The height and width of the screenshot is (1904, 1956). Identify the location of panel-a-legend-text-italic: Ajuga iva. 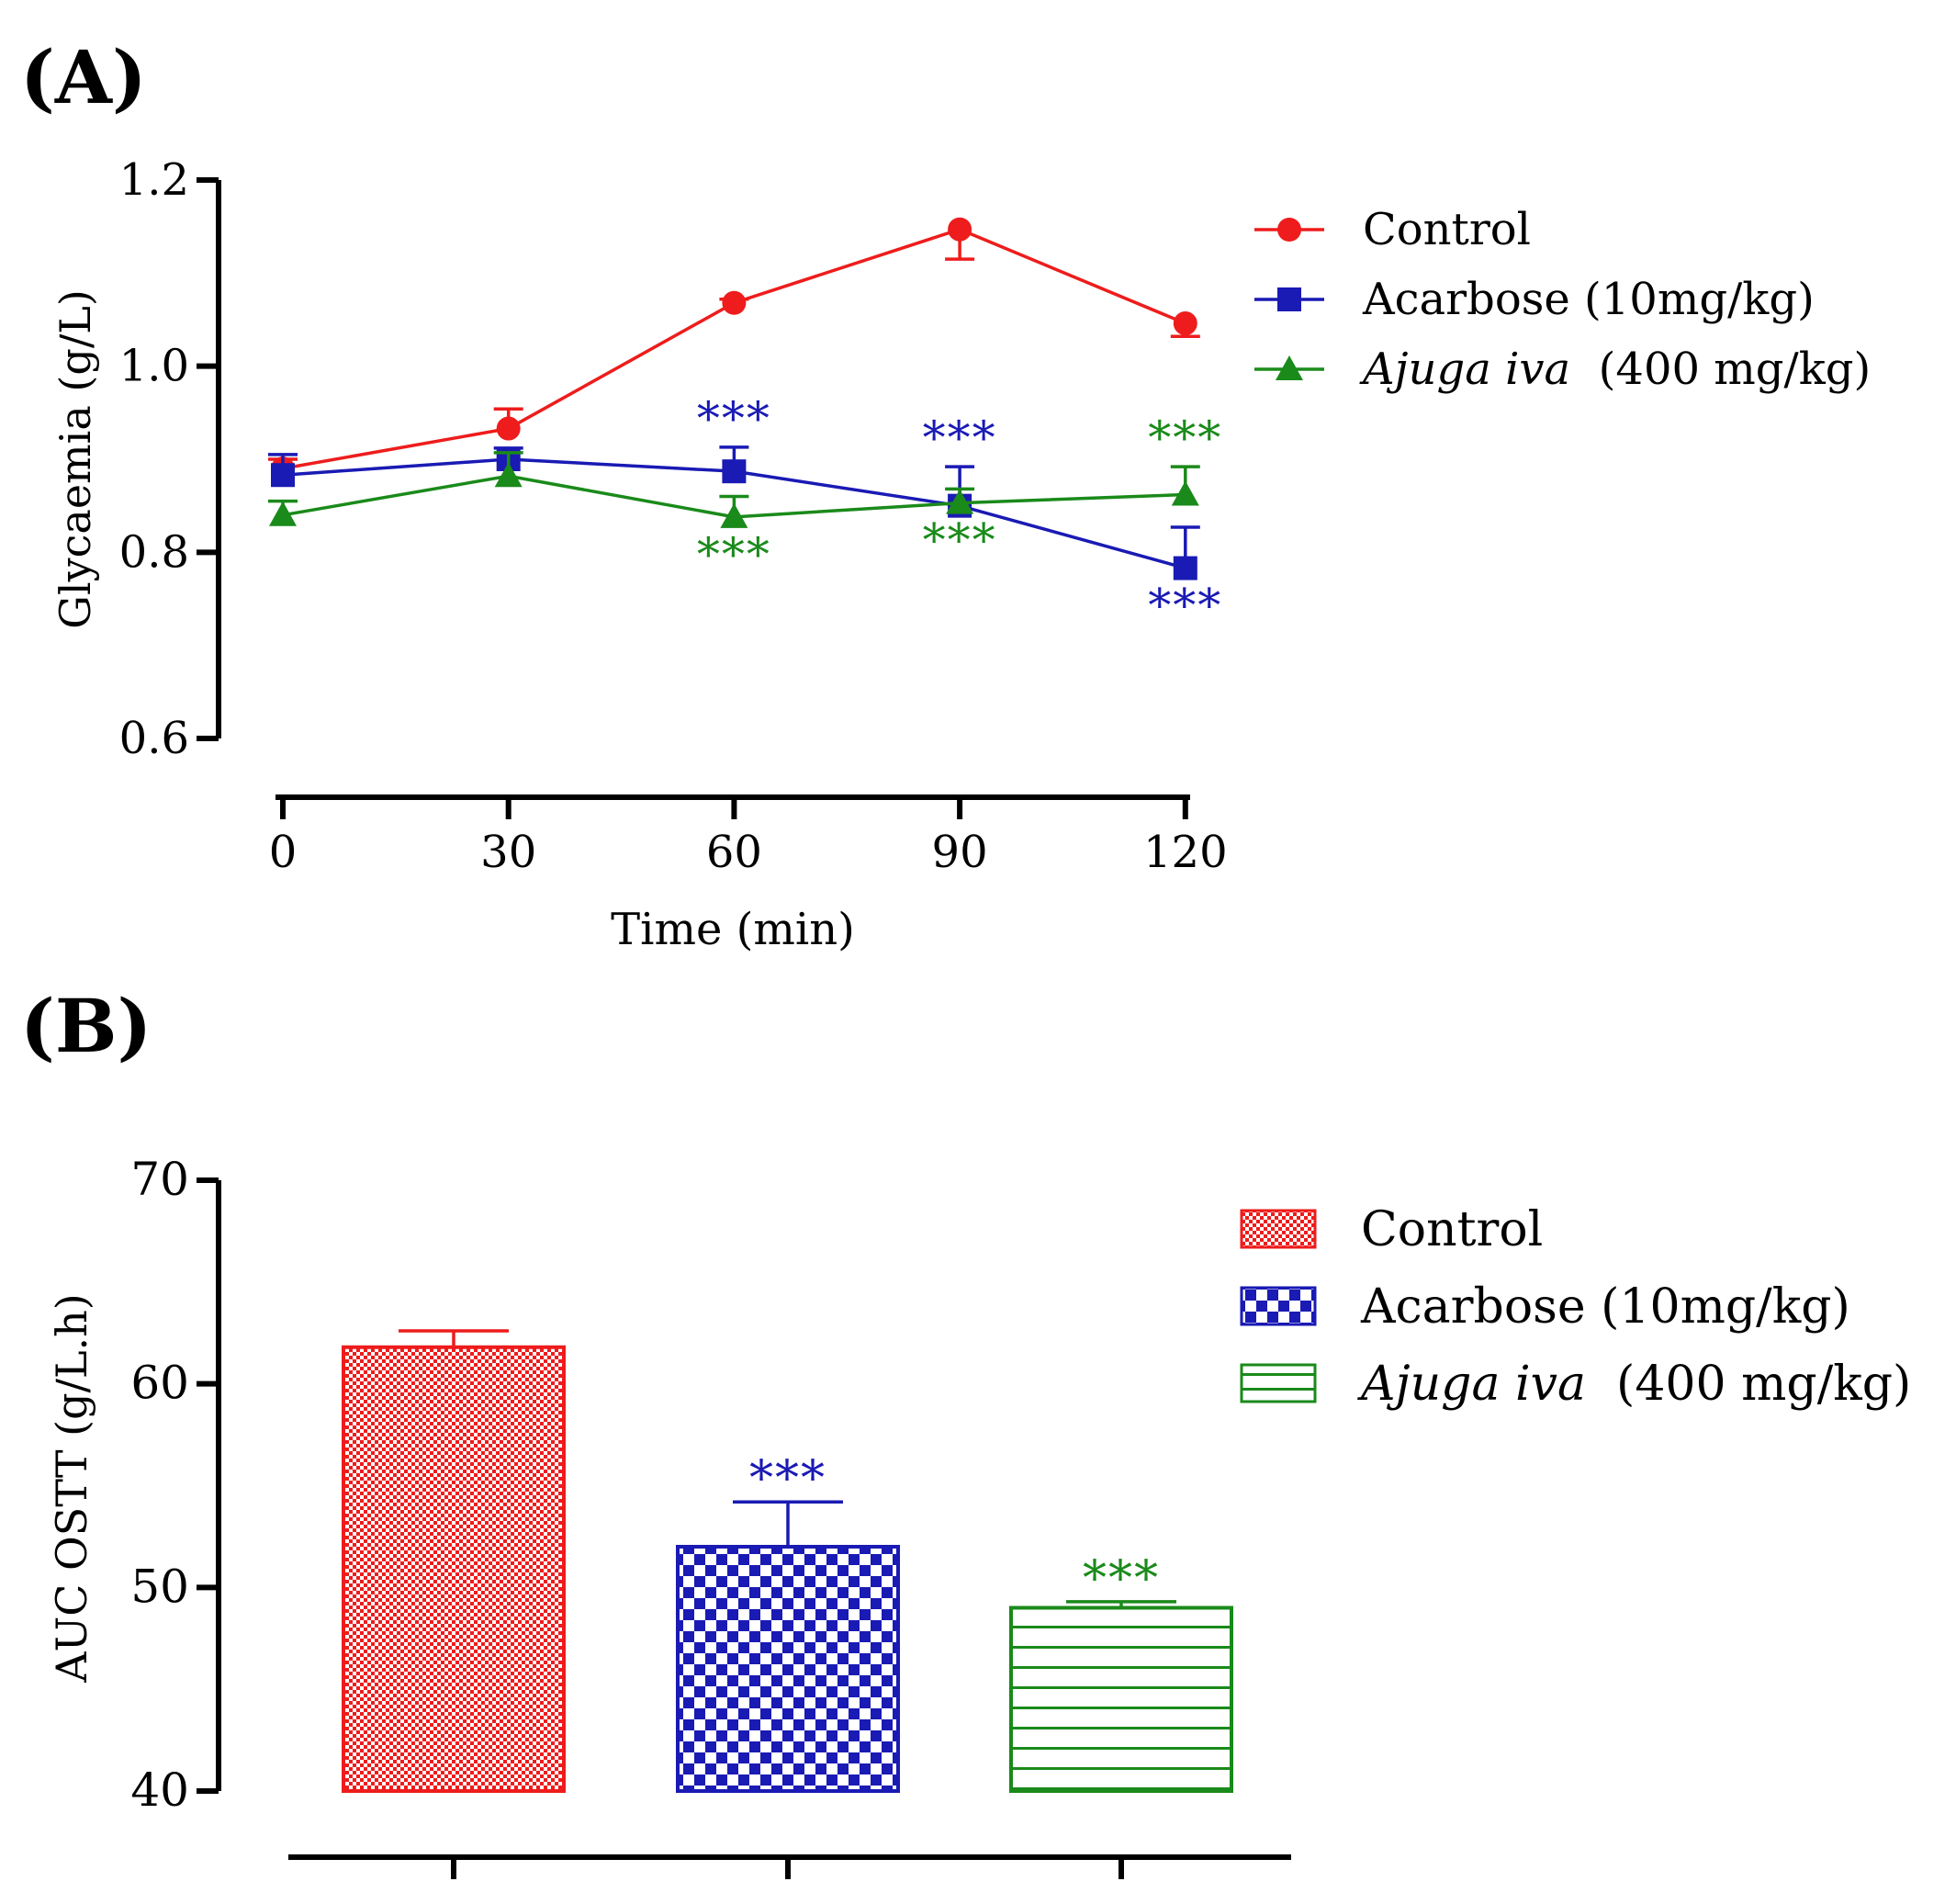
(1464, 369).